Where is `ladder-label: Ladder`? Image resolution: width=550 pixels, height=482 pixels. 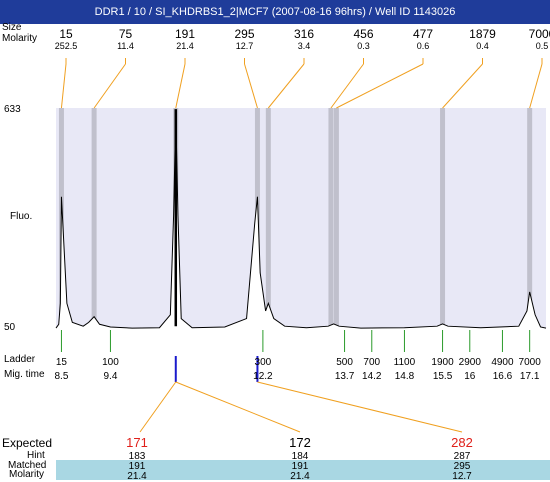
ladder-label: Ladder is located at coordinates (20, 359).